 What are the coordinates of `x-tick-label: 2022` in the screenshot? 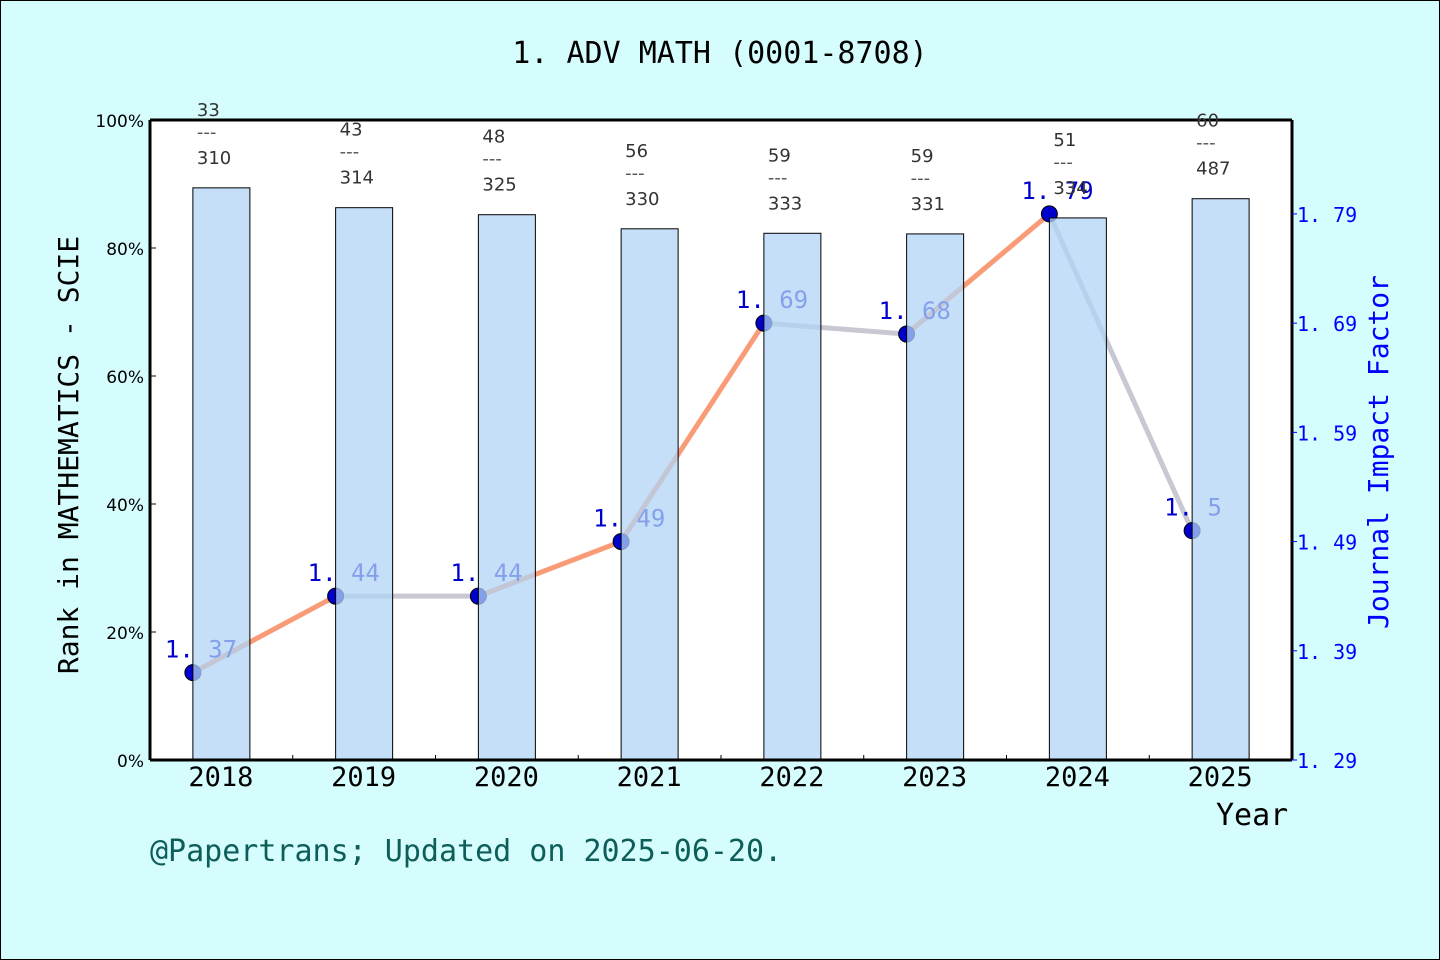 It's located at (791, 777).